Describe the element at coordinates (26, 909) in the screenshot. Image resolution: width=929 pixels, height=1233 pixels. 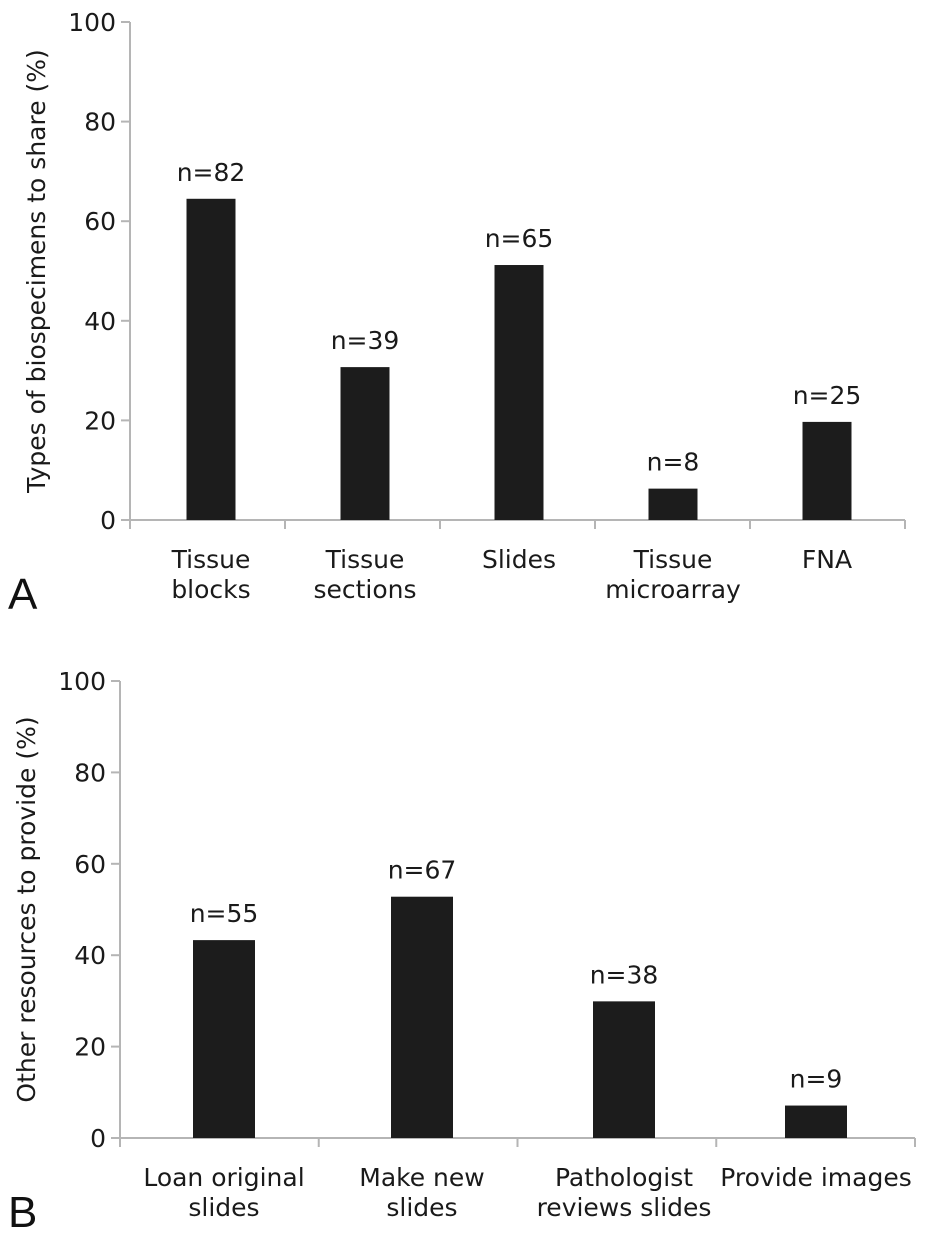
I see `y-axis-label: Other resources to provide (%)` at that location.